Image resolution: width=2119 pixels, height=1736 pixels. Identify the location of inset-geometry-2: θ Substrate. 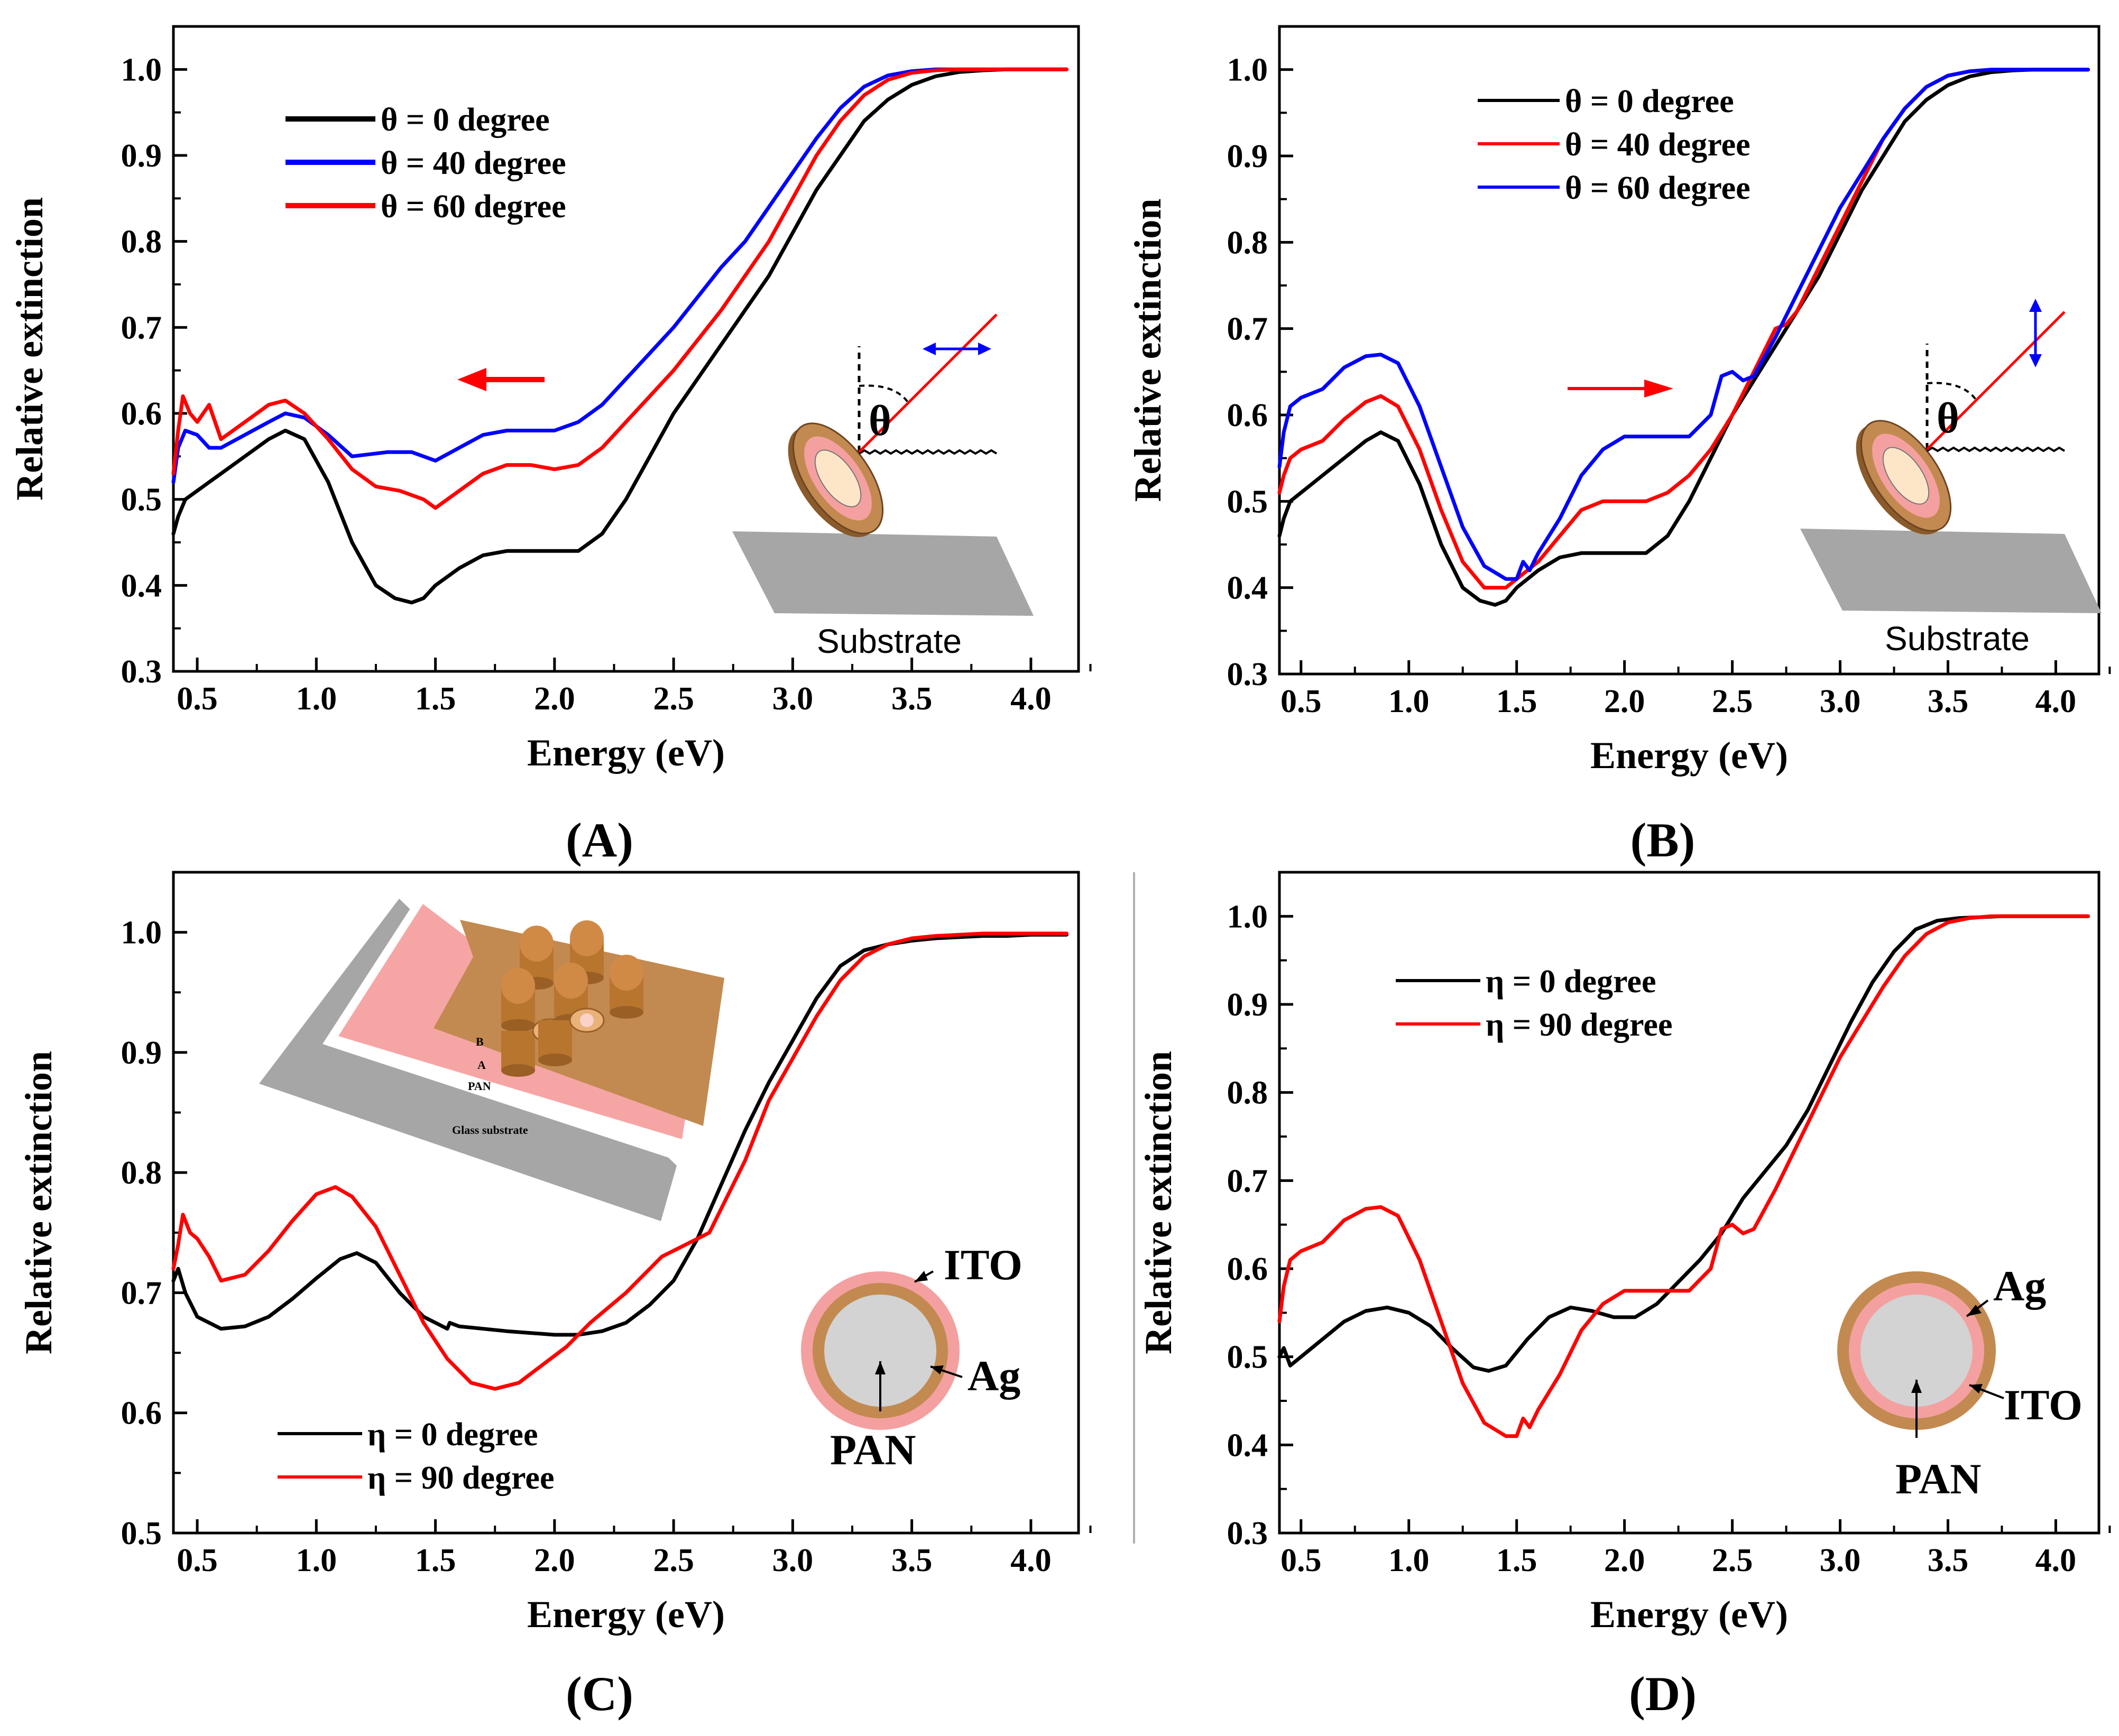
(1951, 479).